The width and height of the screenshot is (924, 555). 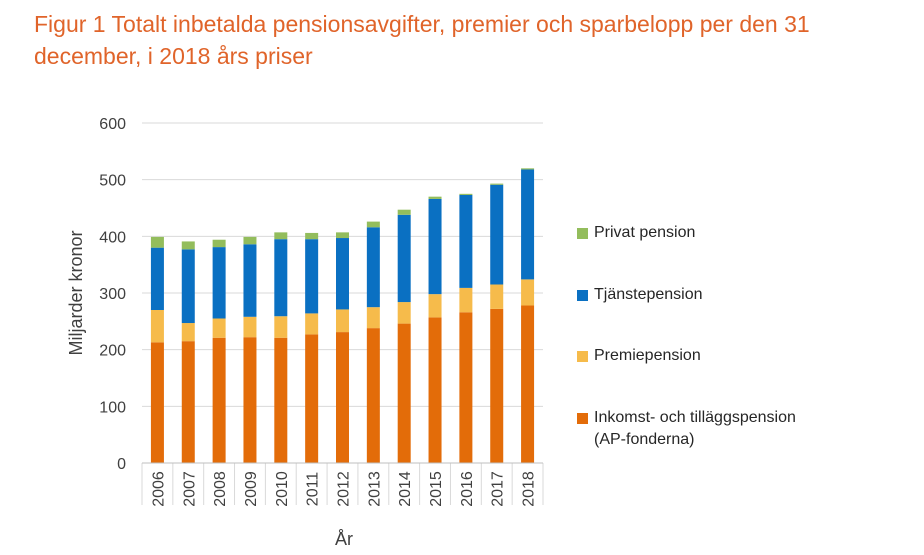 What do you see at coordinates (281, 327) in the screenshot?
I see `bar-premie-2010` at bounding box center [281, 327].